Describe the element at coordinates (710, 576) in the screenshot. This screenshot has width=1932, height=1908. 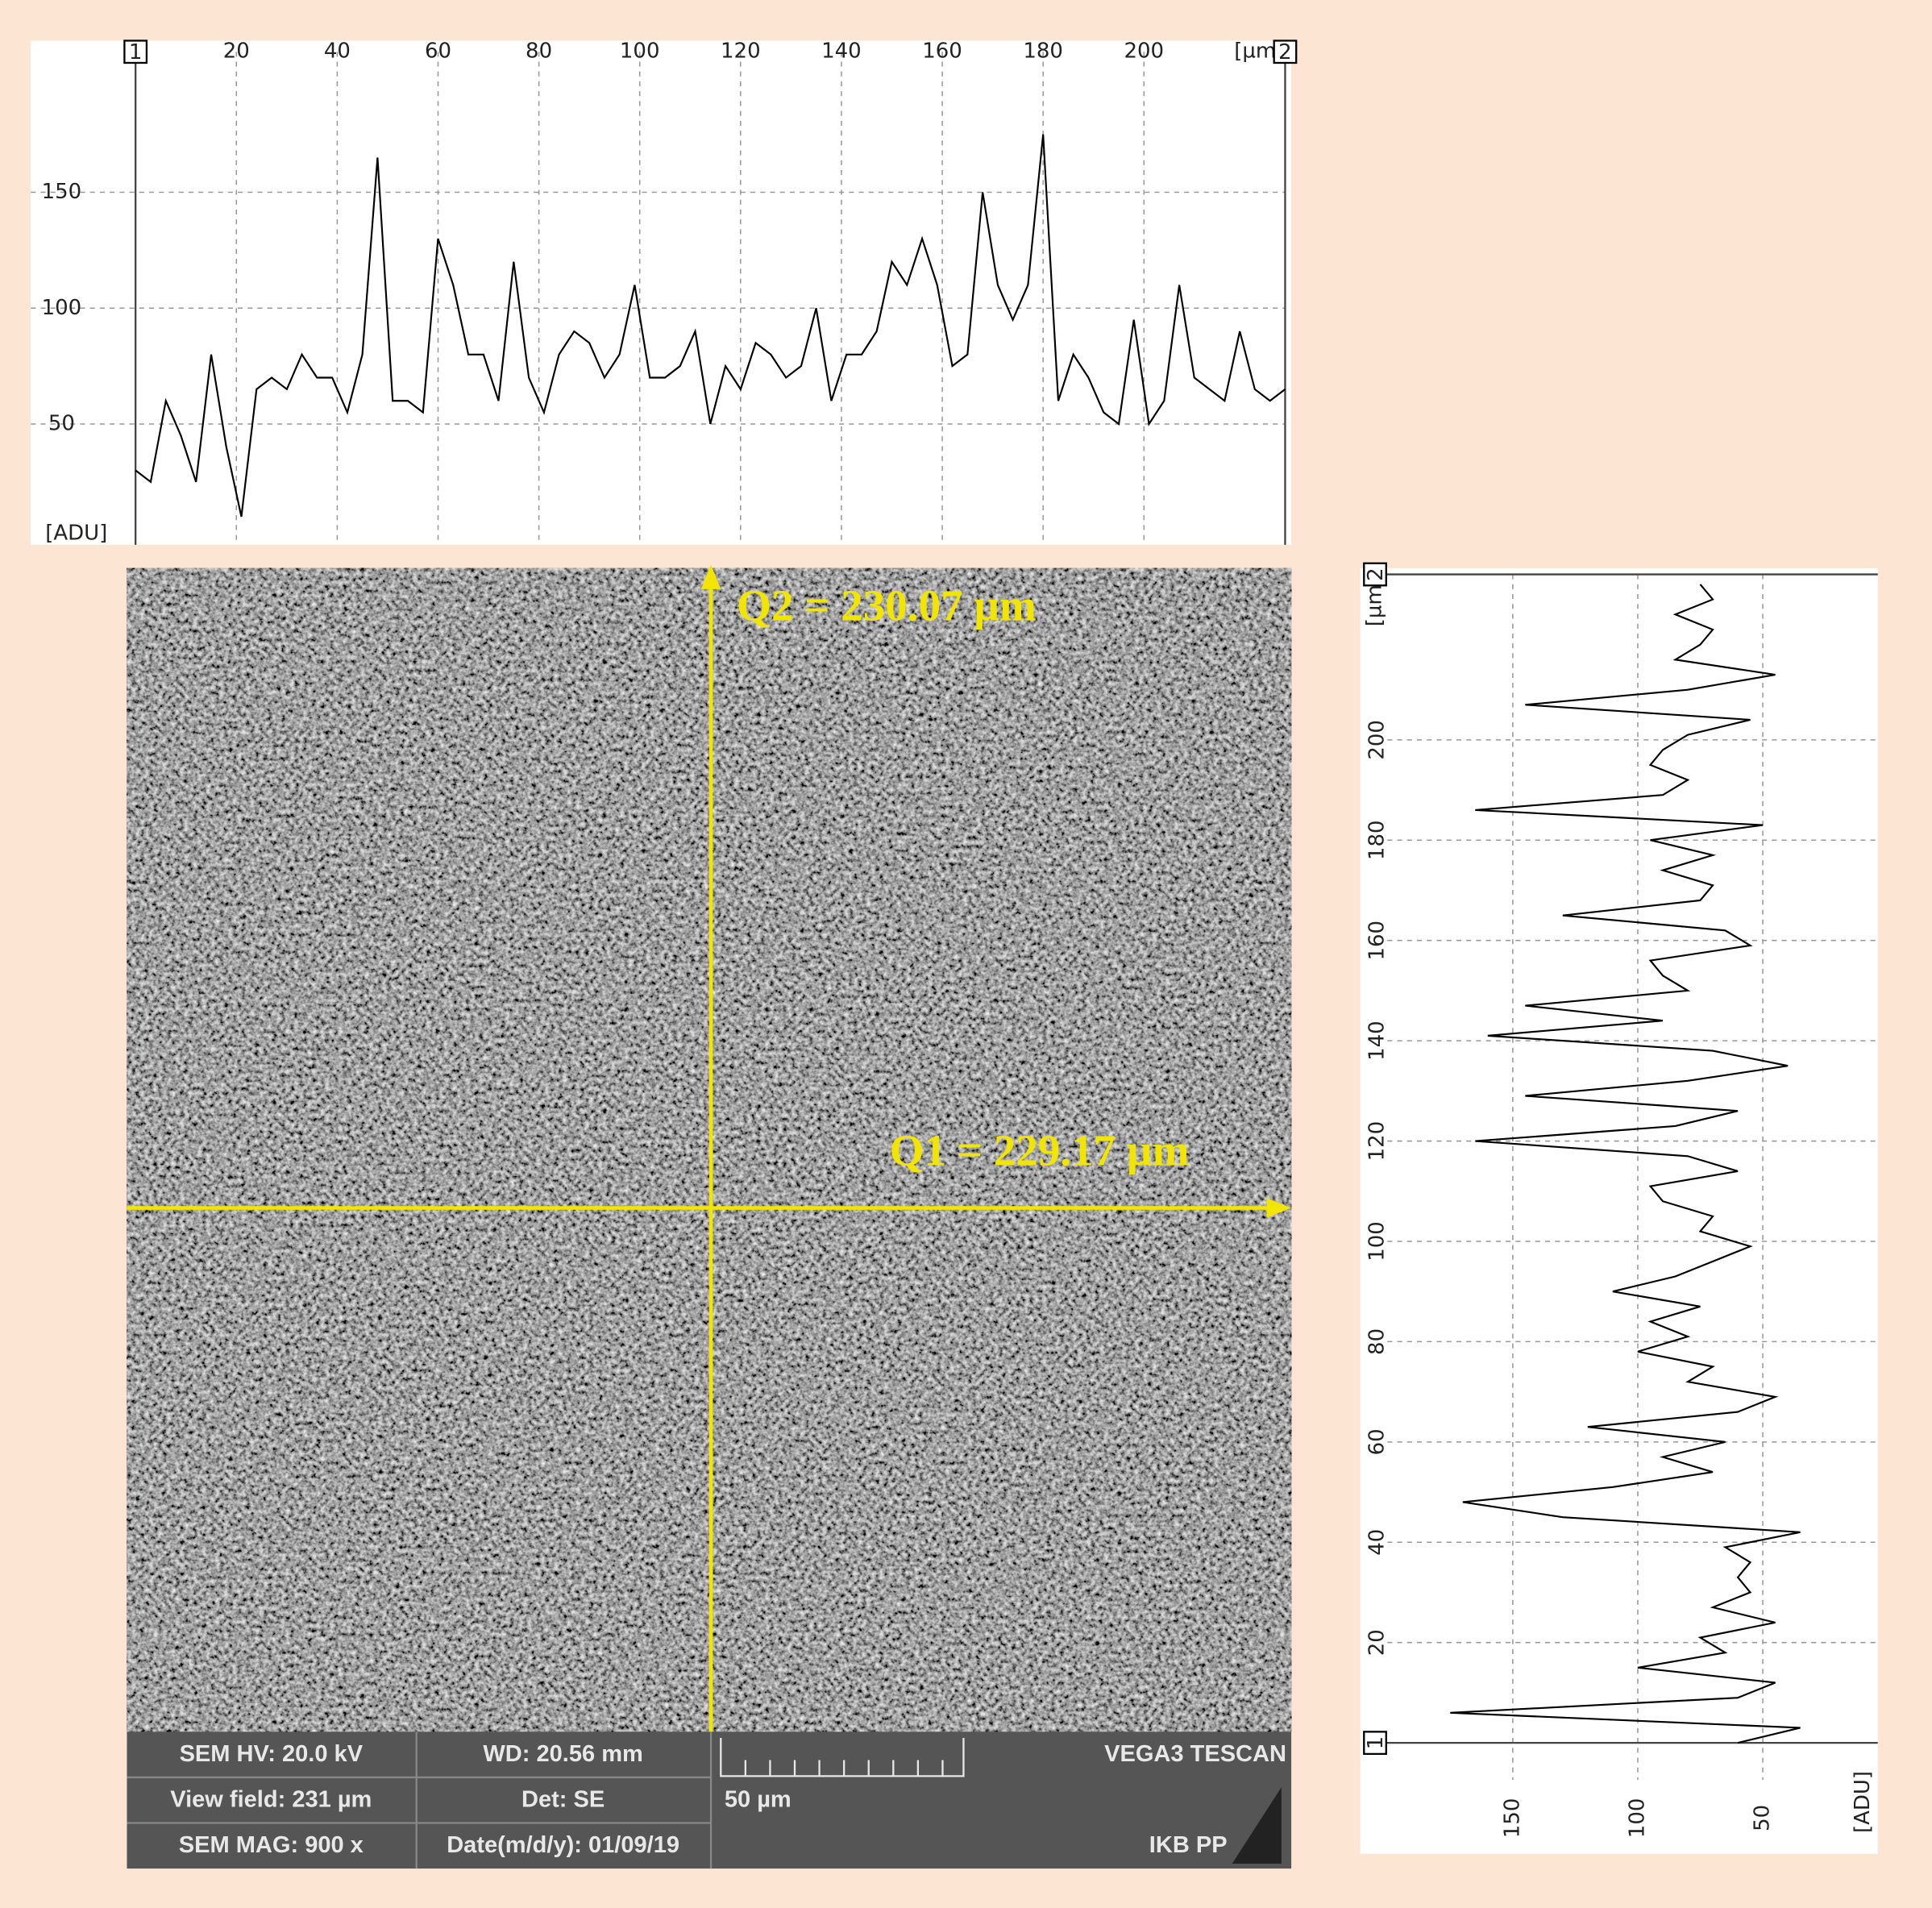
I see `q2-arrow` at that location.